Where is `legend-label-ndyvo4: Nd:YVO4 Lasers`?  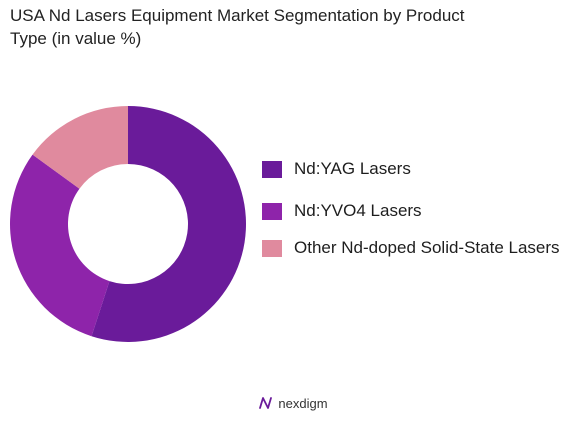
legend-label-ndyvo4: Nd:YVO4 Lasers is located at coordinates (358, 210).